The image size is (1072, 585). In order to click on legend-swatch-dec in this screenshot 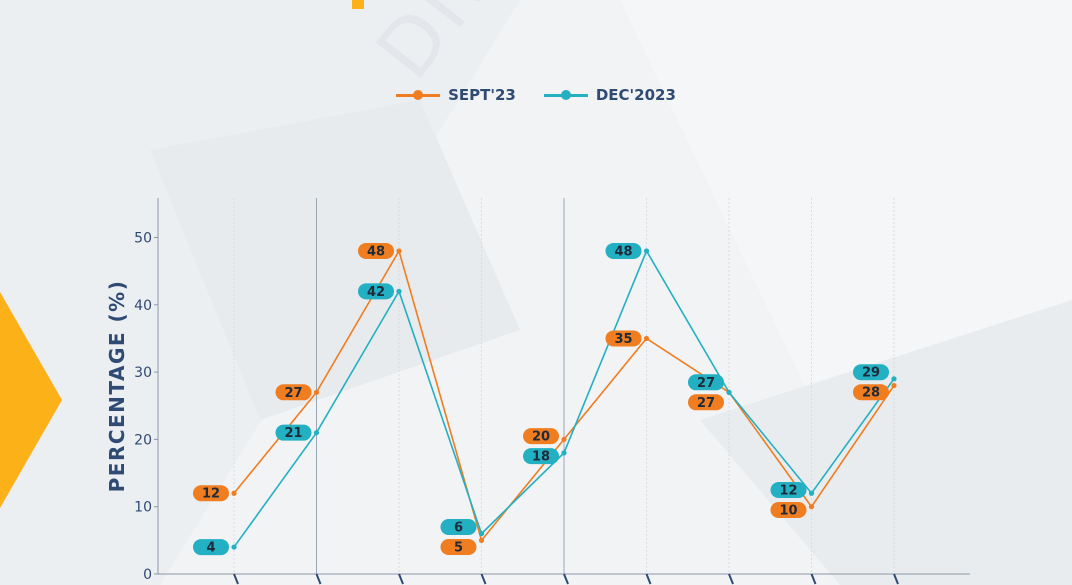, I will do `click(565, 94)`.